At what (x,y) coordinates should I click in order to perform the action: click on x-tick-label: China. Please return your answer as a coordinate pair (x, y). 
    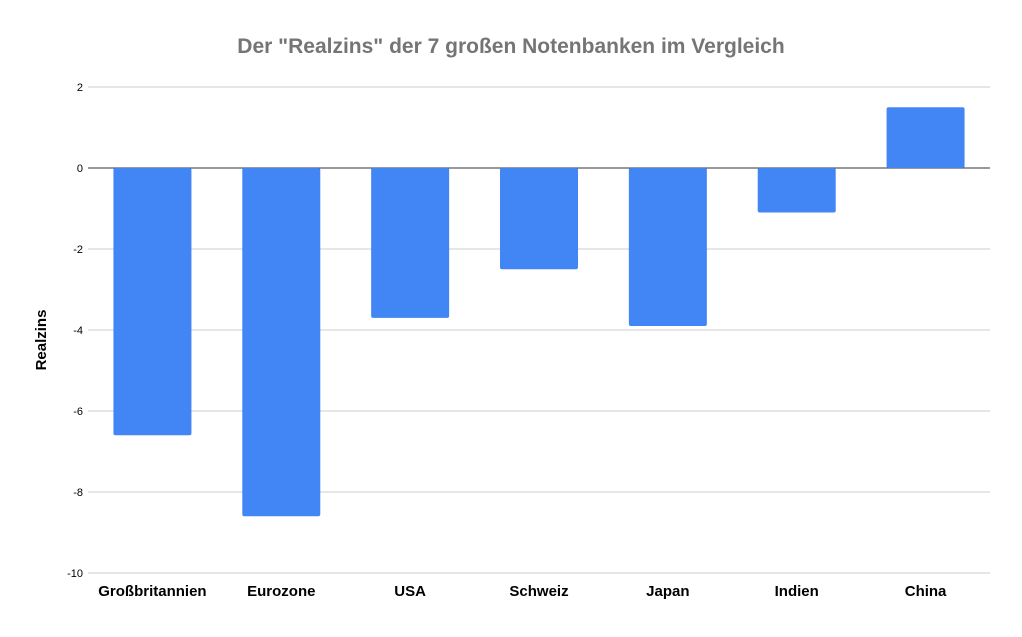
    Looking at the image, I should click on (926, 591).